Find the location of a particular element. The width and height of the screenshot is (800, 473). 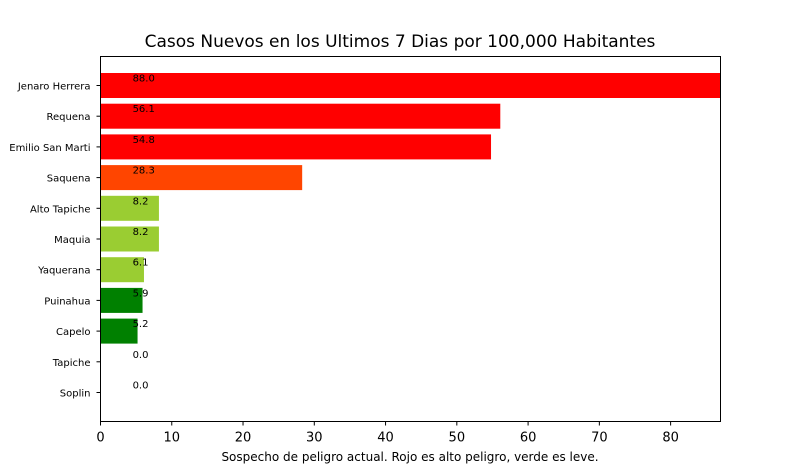

y-category-label: Soplin is located at coordinates (75, 394).